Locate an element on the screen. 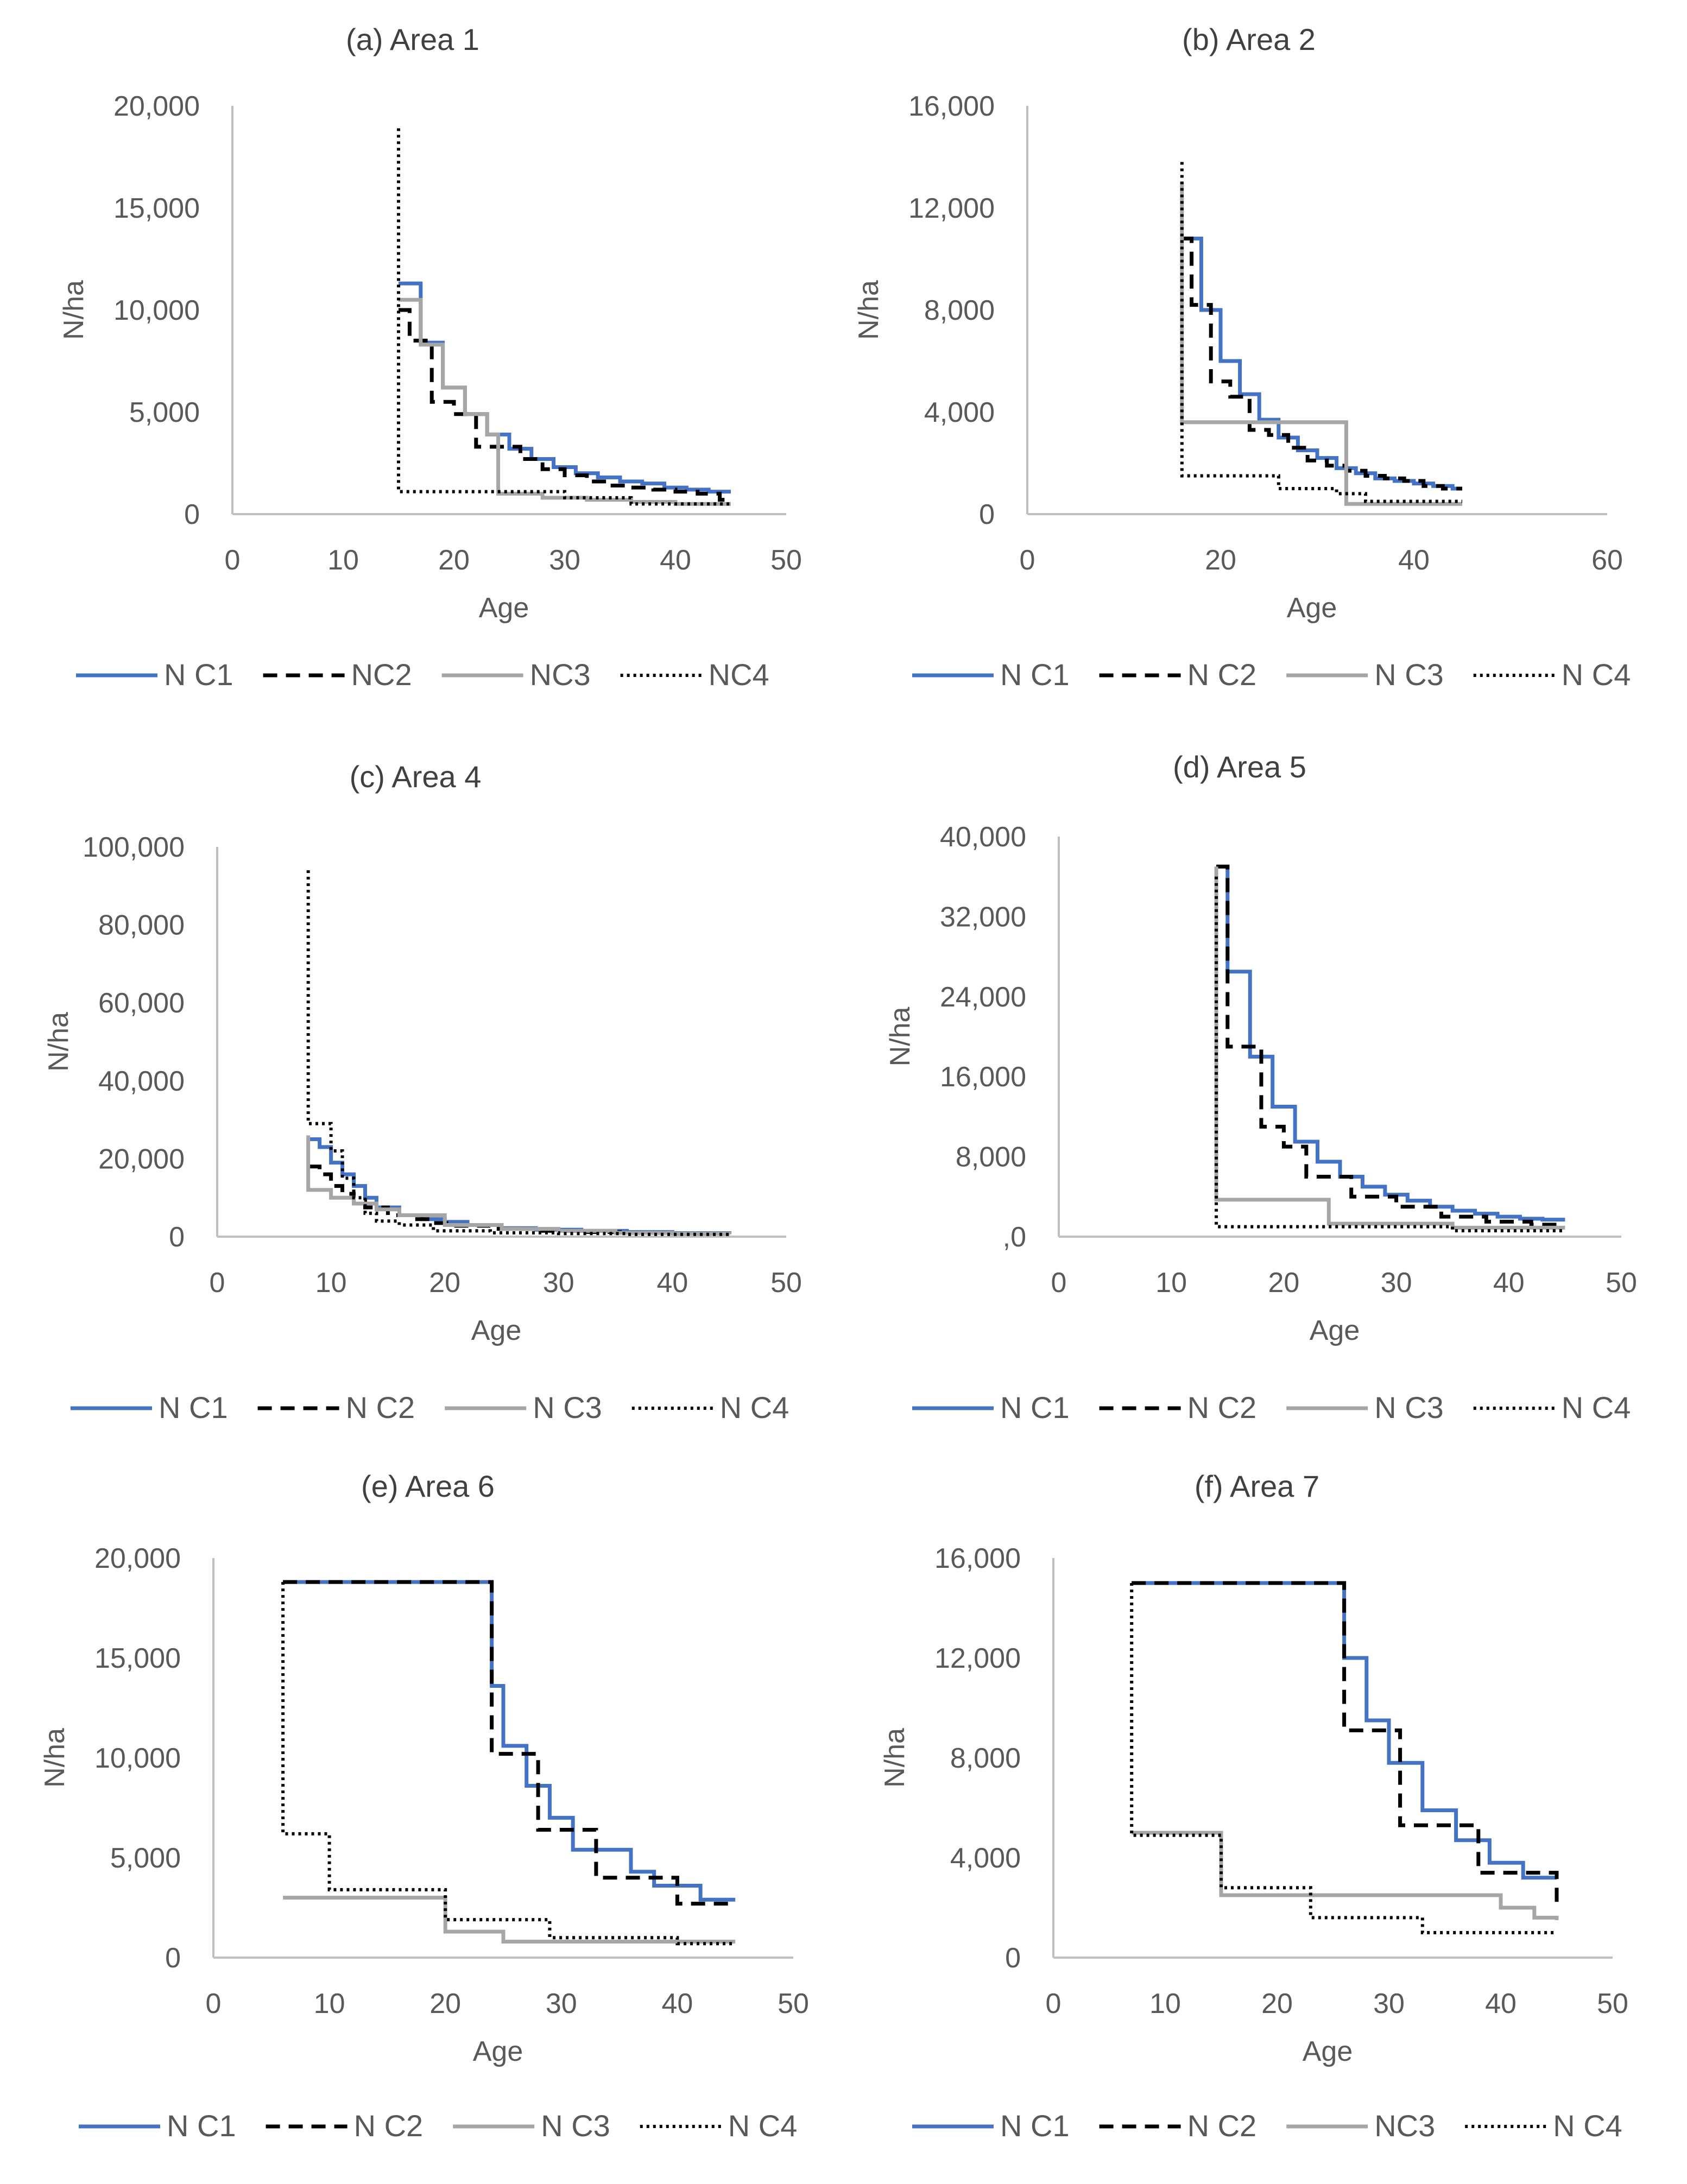  y-tick-label: 60,000 is located at coordinates (141, 1003).